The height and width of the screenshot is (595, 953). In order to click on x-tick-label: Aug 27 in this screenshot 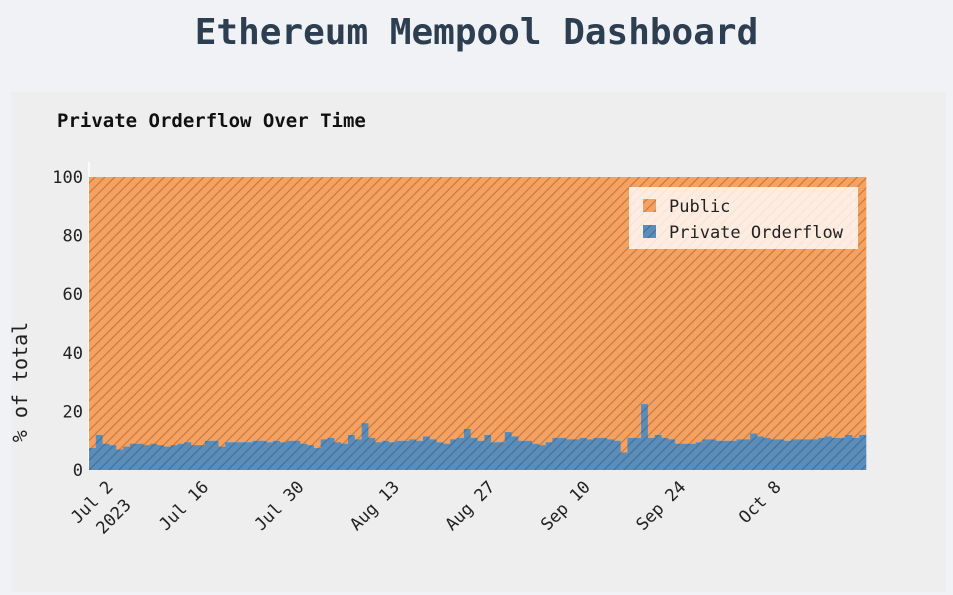, I will do `click(471, 506)`.